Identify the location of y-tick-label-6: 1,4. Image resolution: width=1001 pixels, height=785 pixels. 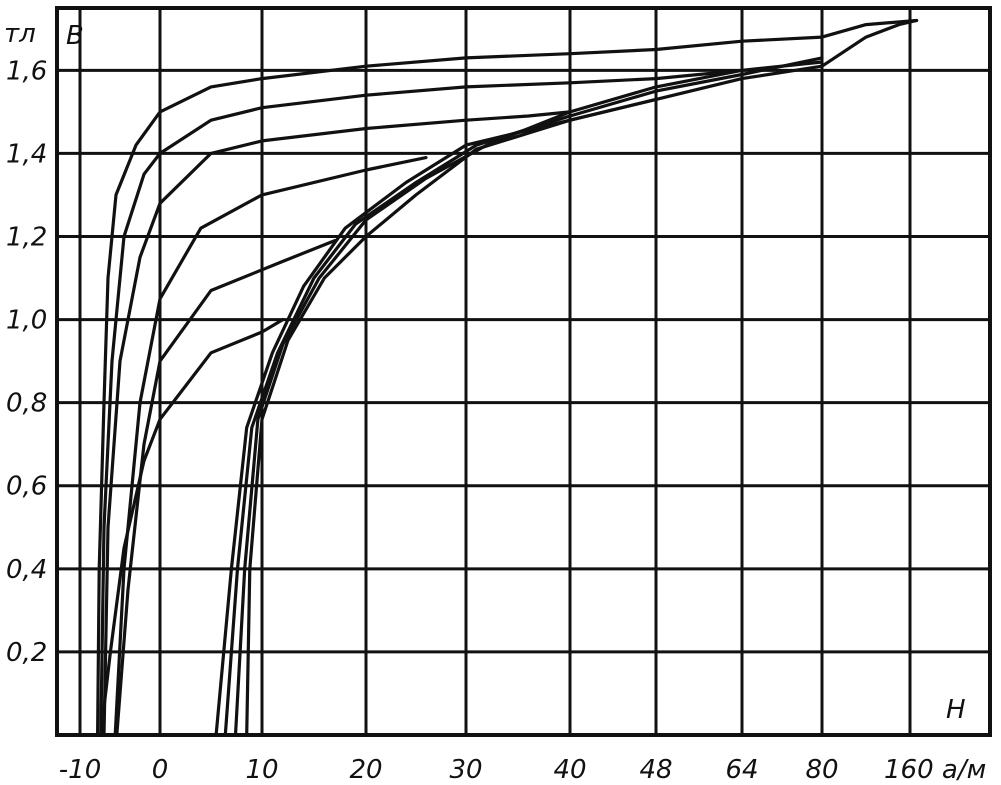
(26, 154).